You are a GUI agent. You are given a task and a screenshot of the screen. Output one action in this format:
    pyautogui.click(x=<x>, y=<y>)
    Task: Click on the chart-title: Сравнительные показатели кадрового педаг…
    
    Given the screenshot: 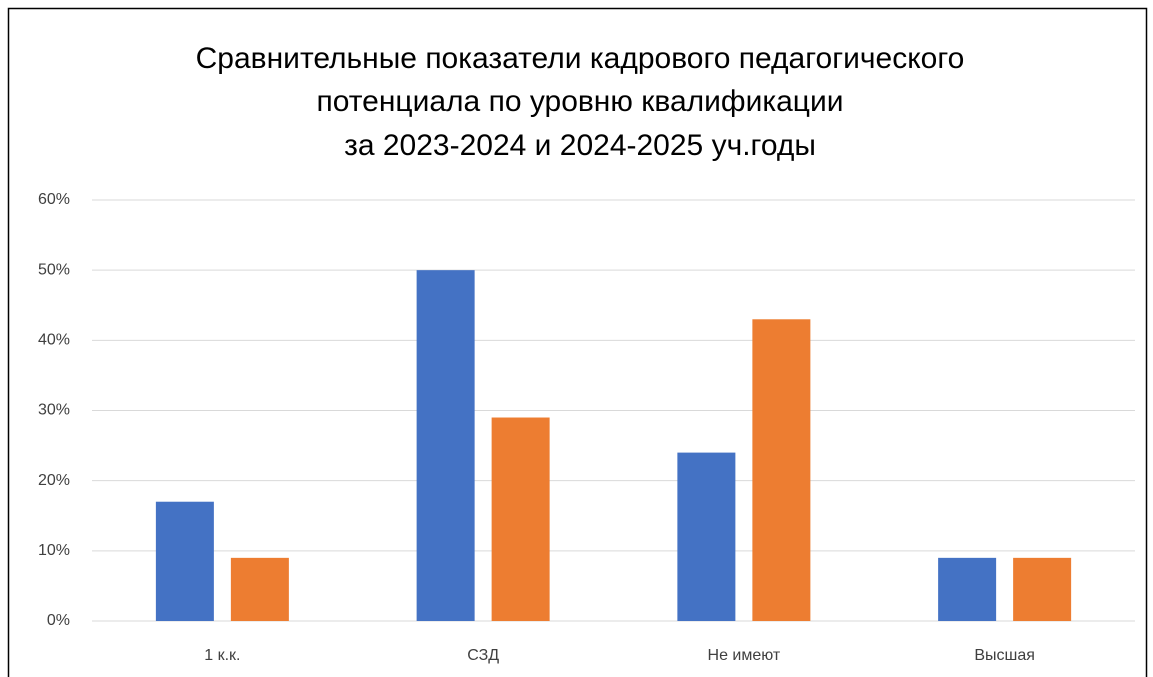 What is the action you would take?
    pyautogui.click(x=580, y=58)
    